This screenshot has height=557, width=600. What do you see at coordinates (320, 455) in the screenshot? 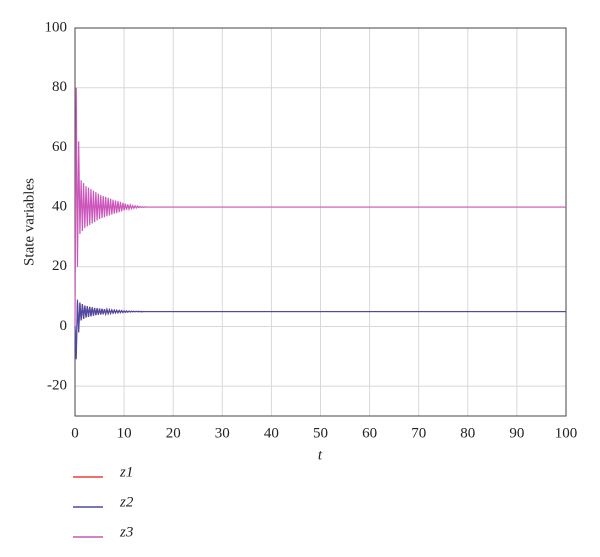
I see `x-axis-label: t` at bounding box center [320, 455].